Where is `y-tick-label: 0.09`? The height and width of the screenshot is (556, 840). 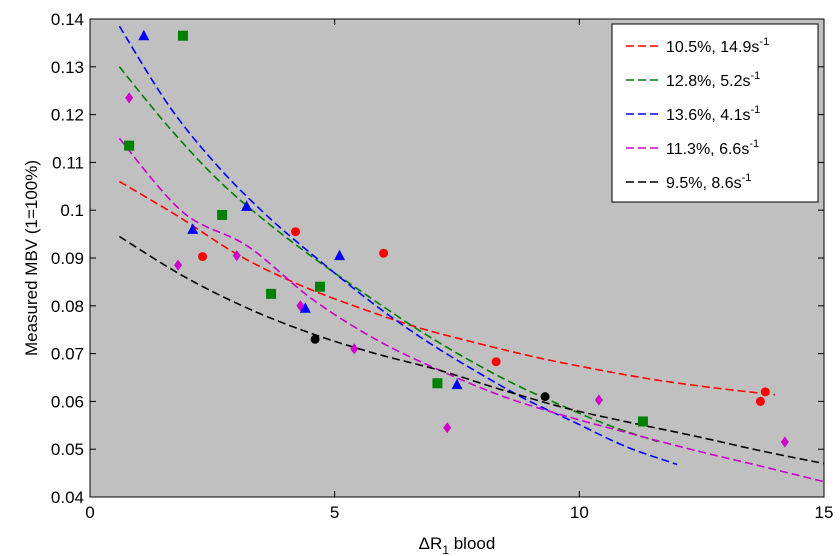 y-tick-label: 0.09 is located at coordinates (67, 258).